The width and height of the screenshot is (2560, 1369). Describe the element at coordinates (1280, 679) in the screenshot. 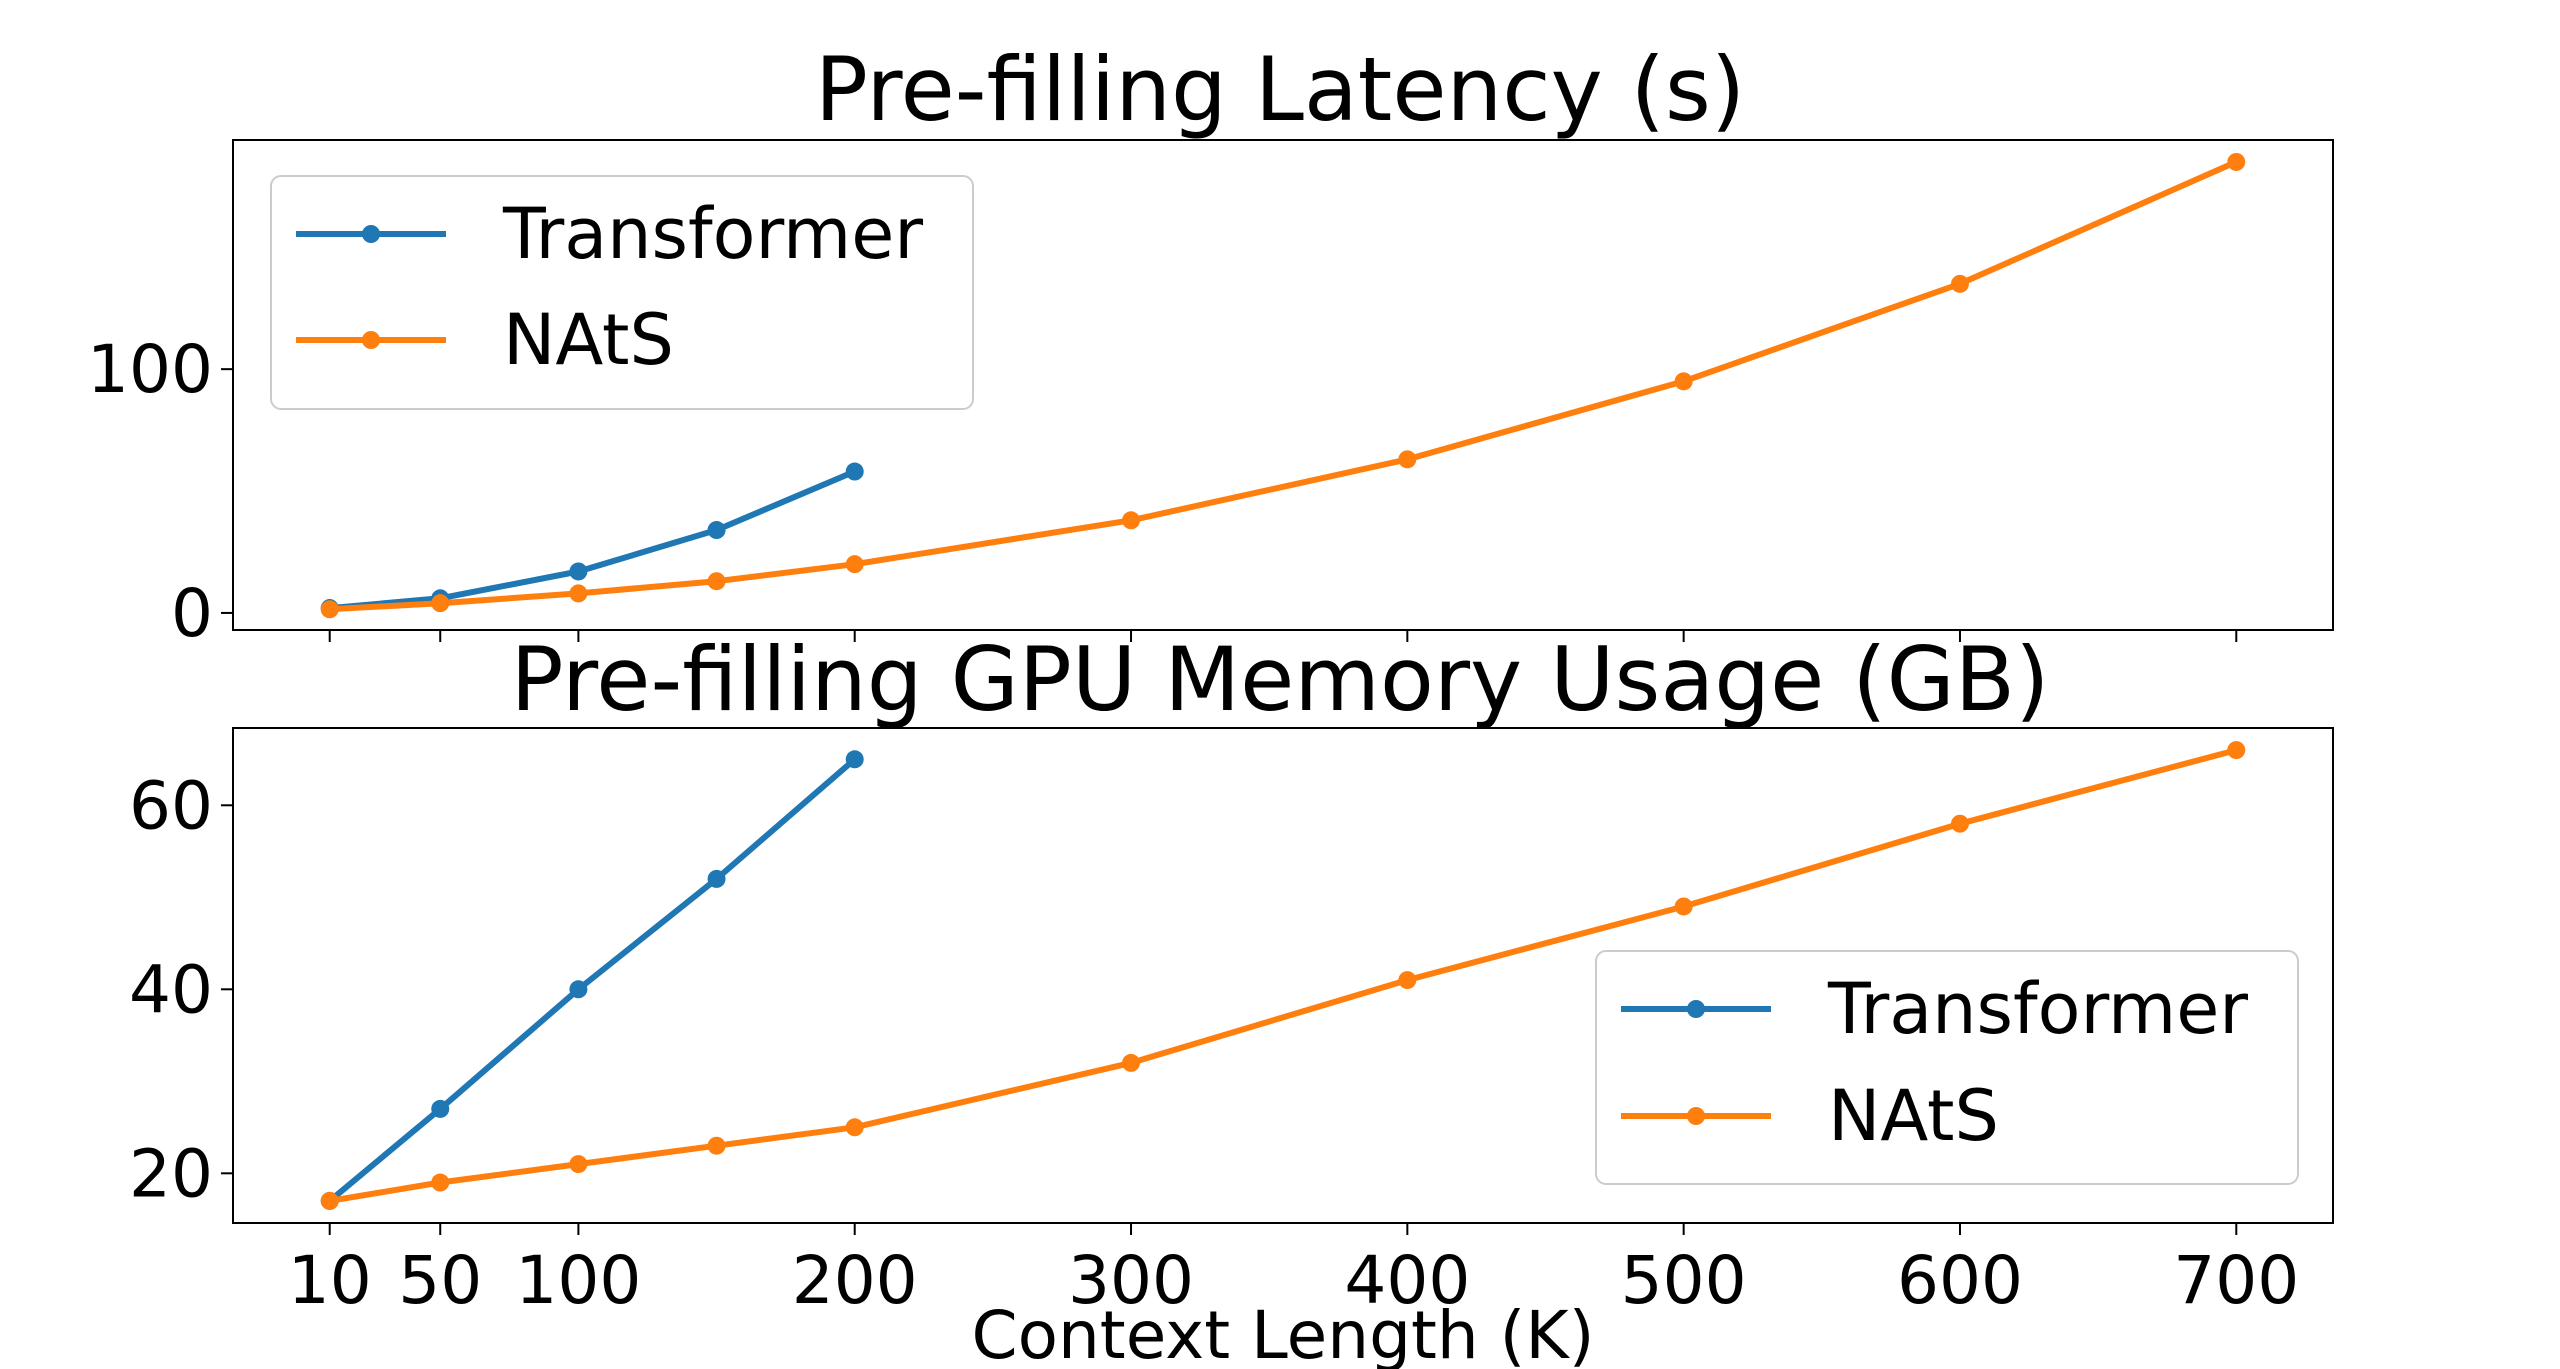

I see `memory-chart-title: Pre-filling GPU Memory Usage (GB)` at that location.